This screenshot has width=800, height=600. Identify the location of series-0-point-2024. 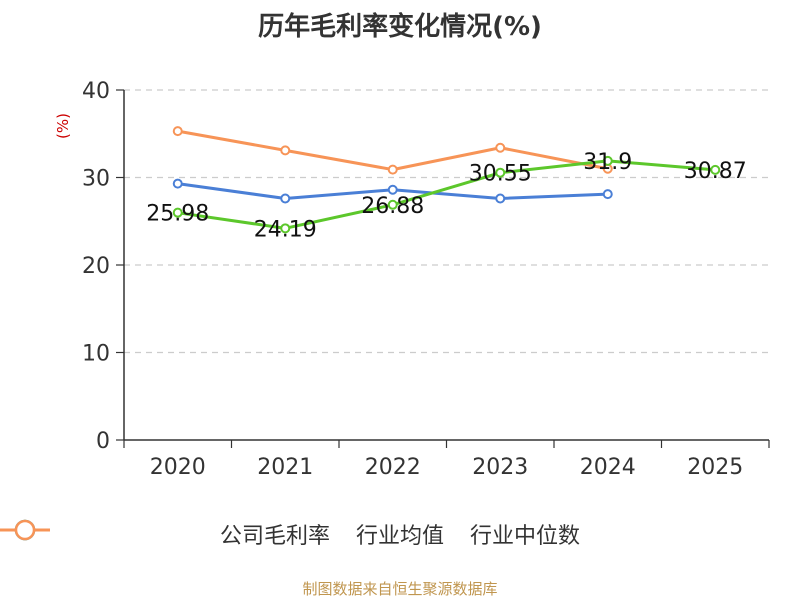
(607, 160).